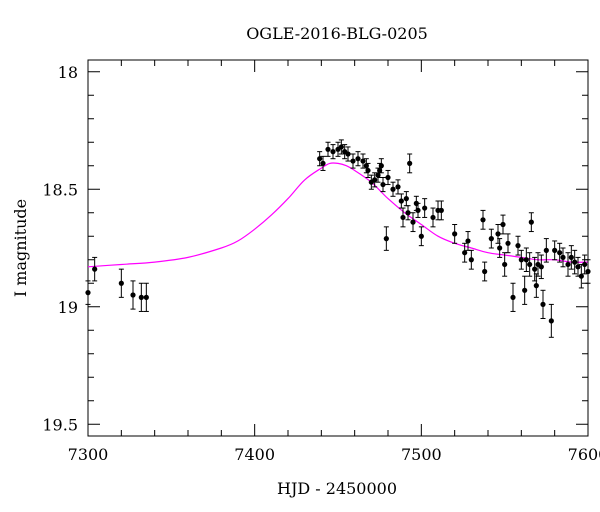 The height and width of the screenshot is (512, 600). Describe the element at coordinates (254, 454) in the screenshot. I see `x-tick-label: 7400` at that location.